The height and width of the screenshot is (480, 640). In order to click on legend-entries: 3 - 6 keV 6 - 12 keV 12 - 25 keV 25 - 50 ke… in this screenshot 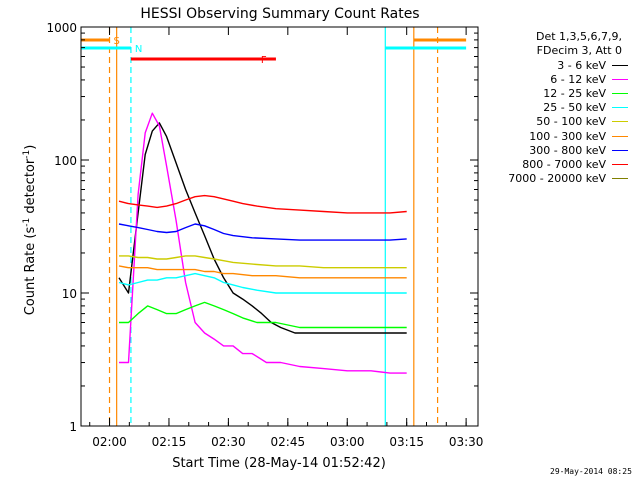, I will do `click(553, 122)`.